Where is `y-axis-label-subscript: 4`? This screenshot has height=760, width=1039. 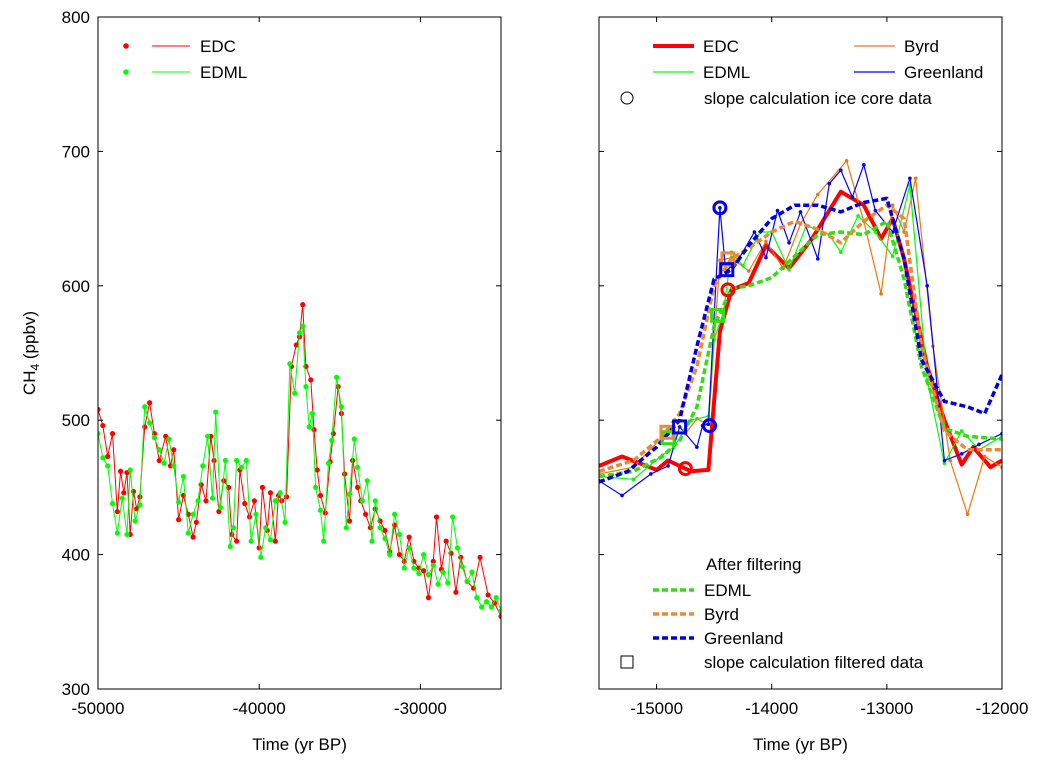 y-axis-label-subscript: 4 is located at coordinates (35, 367).